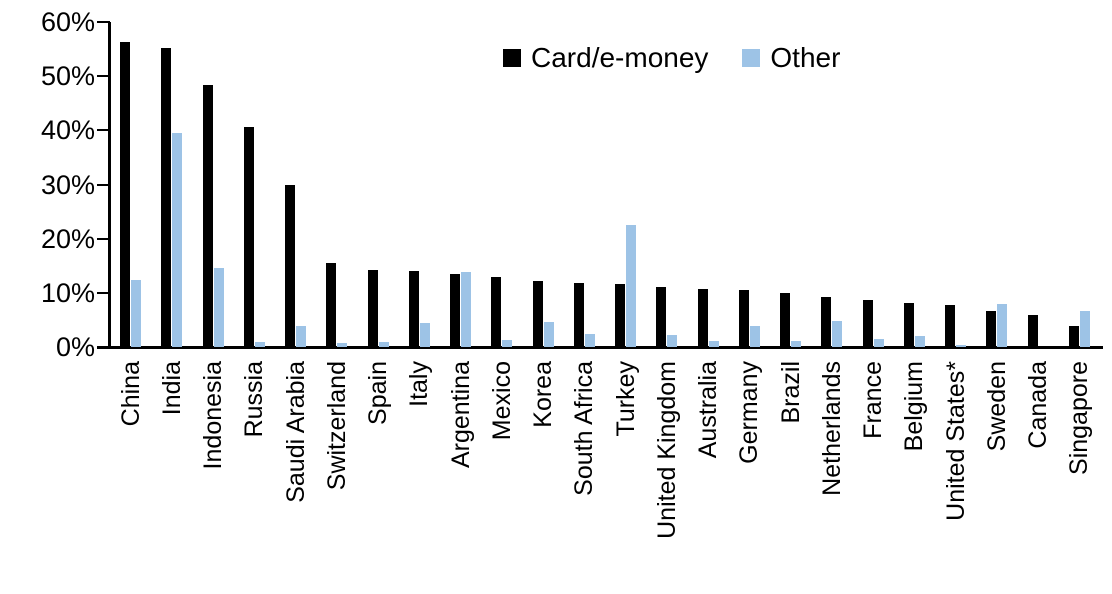  Describe the element at coordinates (914, 406) in the screenshot. I see `x-category-label-belgium: Belgium` at that location.